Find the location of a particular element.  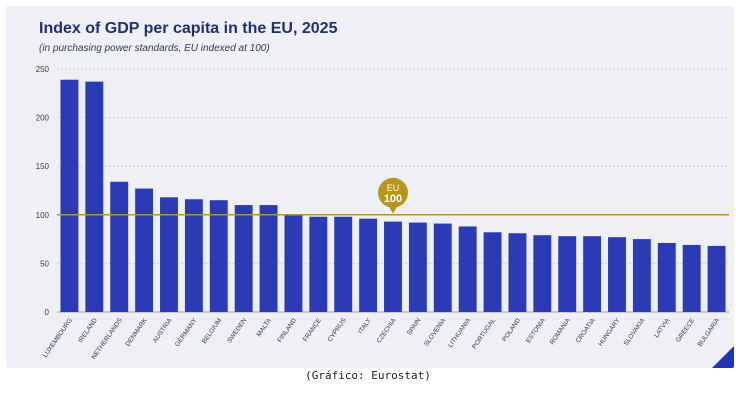

x-tick-label: MALTA is located at coordinates (265, 328).